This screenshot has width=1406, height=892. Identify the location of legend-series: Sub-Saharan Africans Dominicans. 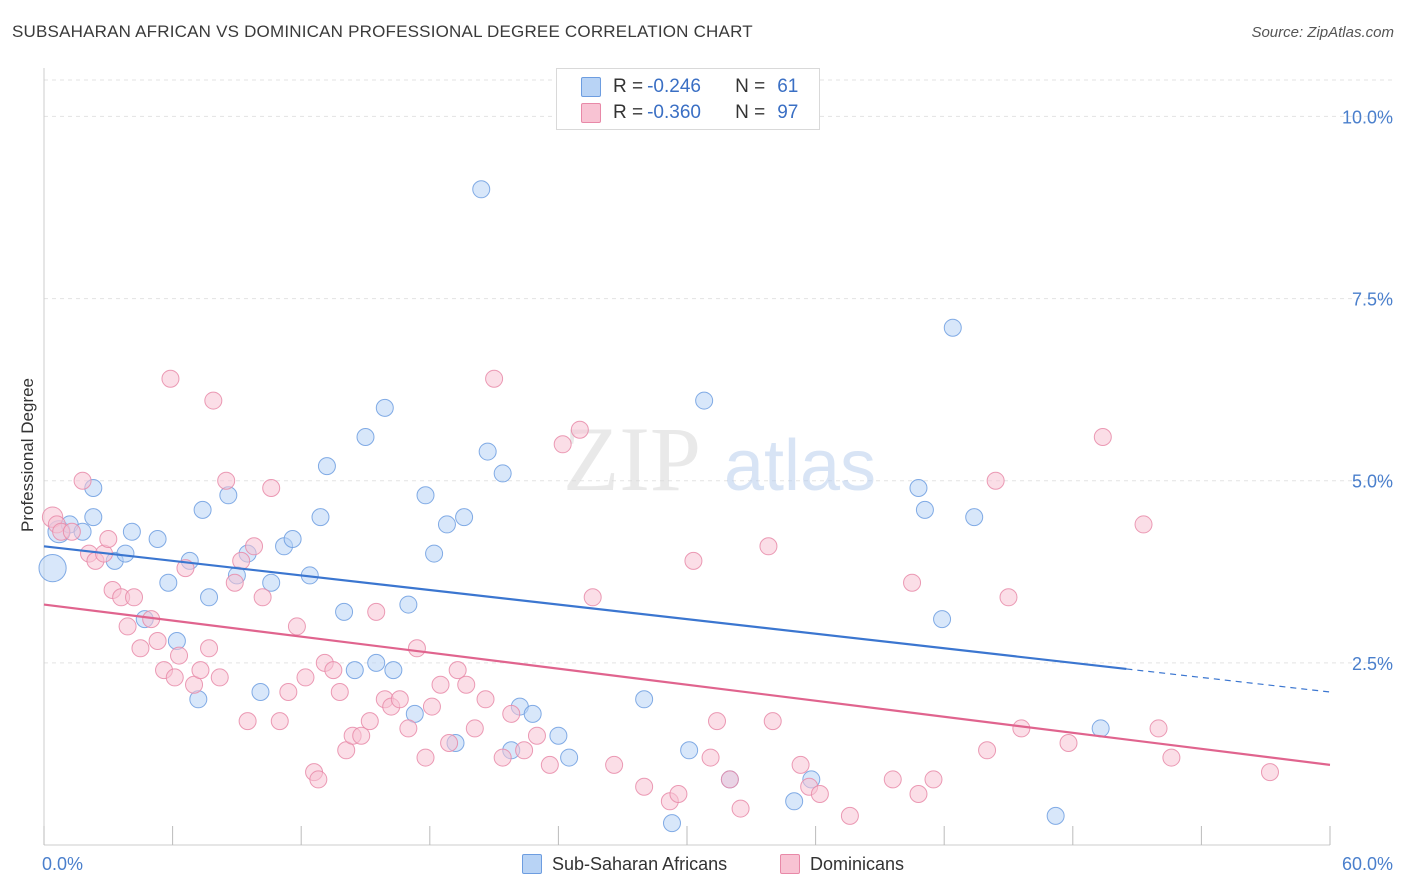
(703, 864).